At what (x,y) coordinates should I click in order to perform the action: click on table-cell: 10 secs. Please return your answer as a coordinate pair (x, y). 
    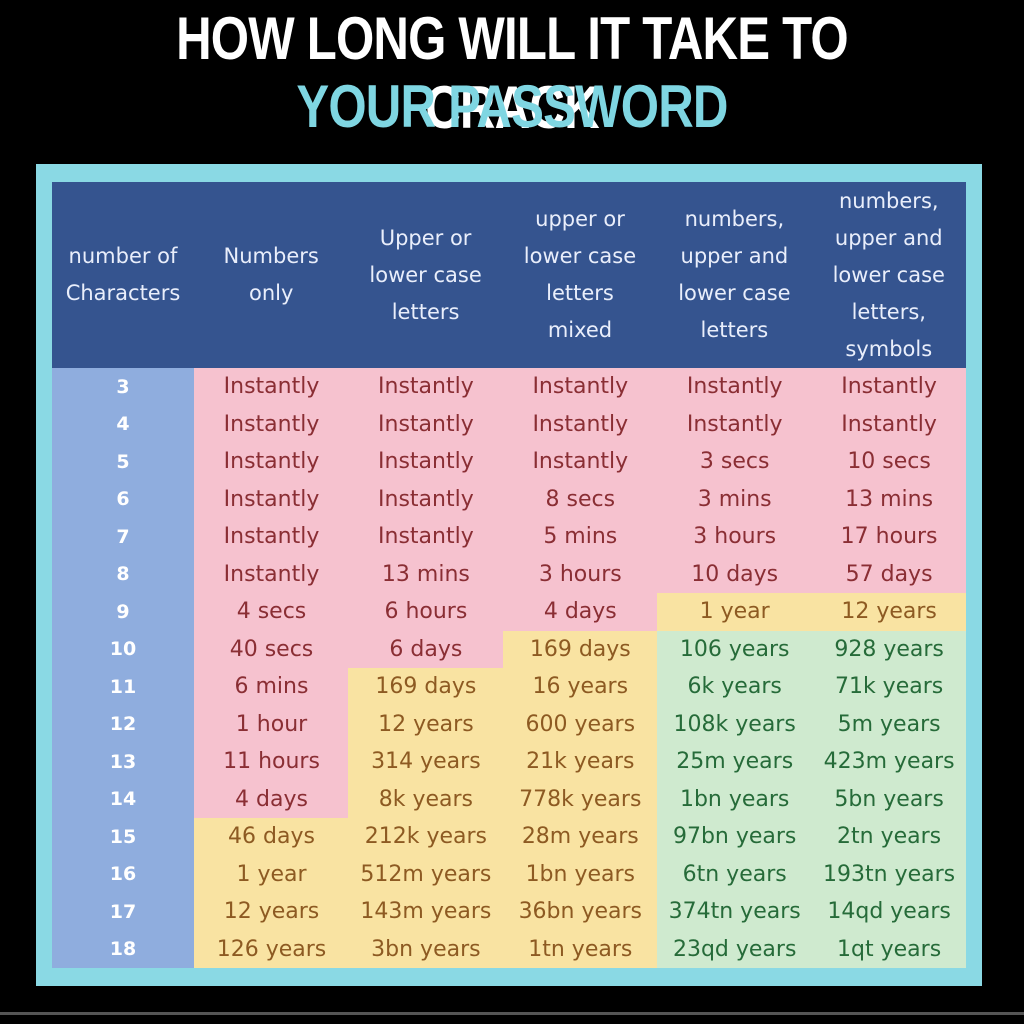
    Looking at the image, I should click on (889, 462).